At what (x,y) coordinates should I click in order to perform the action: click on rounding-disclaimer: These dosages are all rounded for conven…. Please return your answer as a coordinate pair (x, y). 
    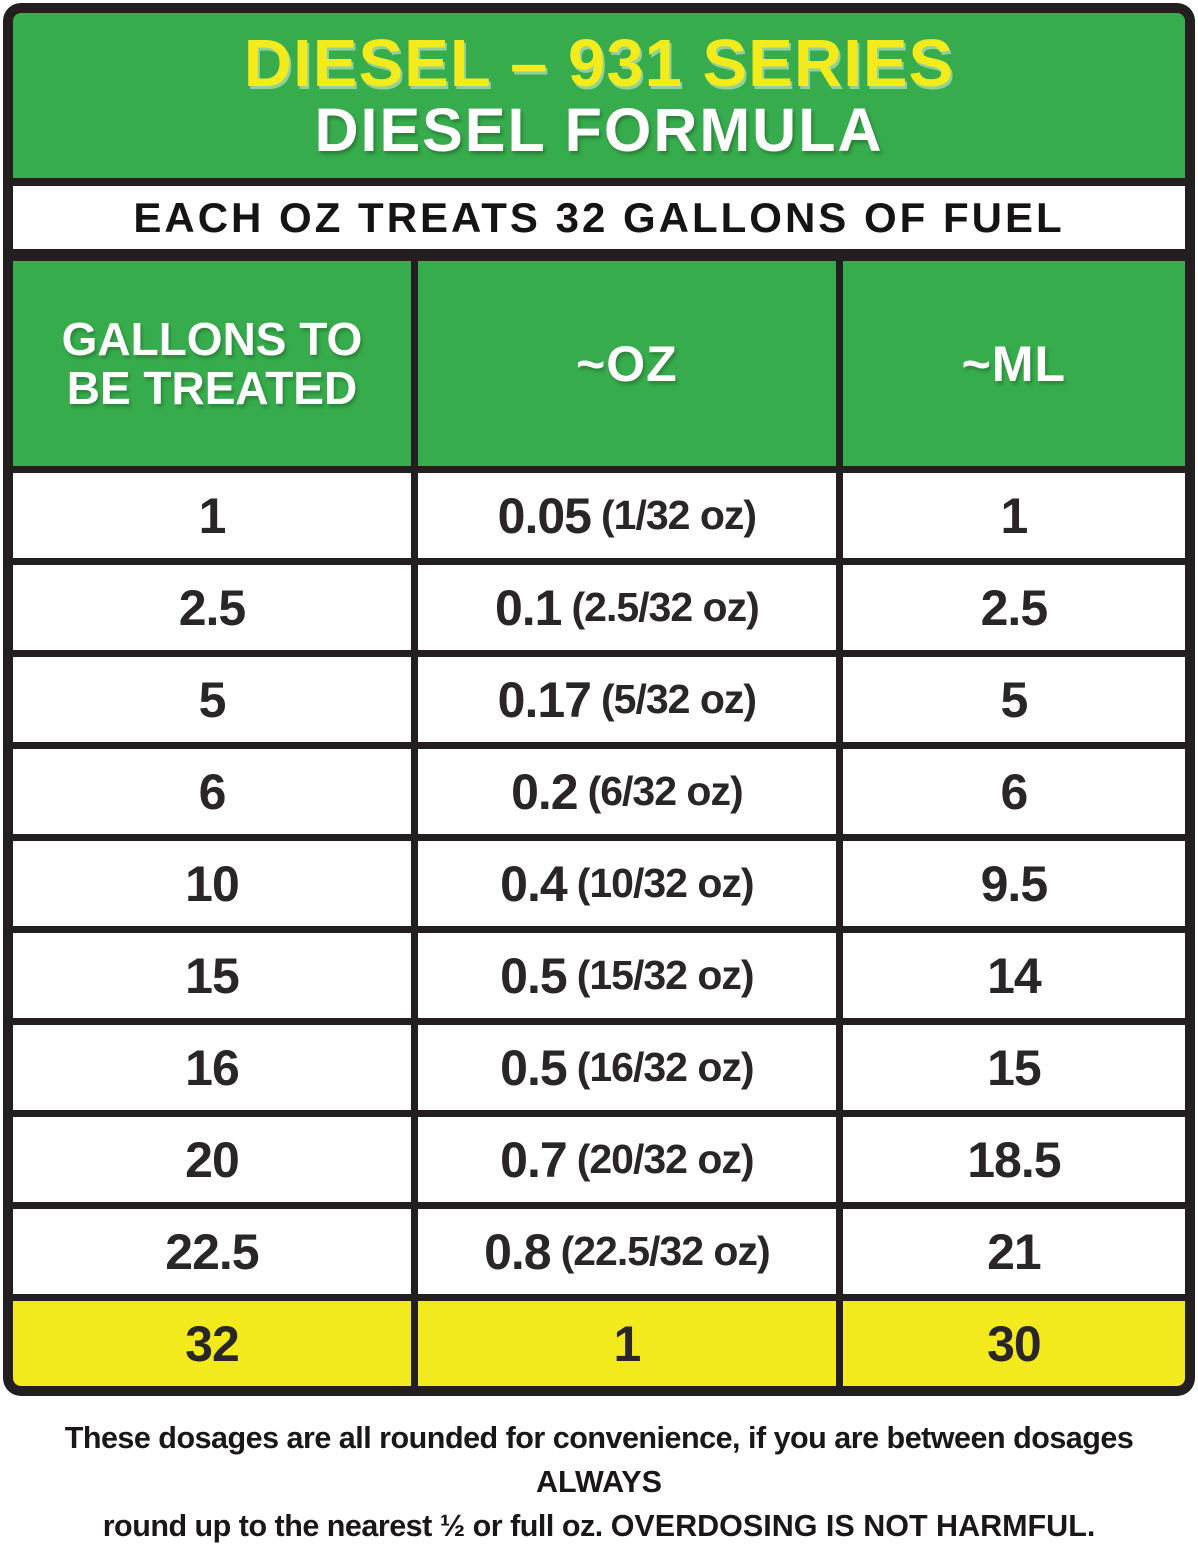
    Looking at the image, I should click on (599, 1482).